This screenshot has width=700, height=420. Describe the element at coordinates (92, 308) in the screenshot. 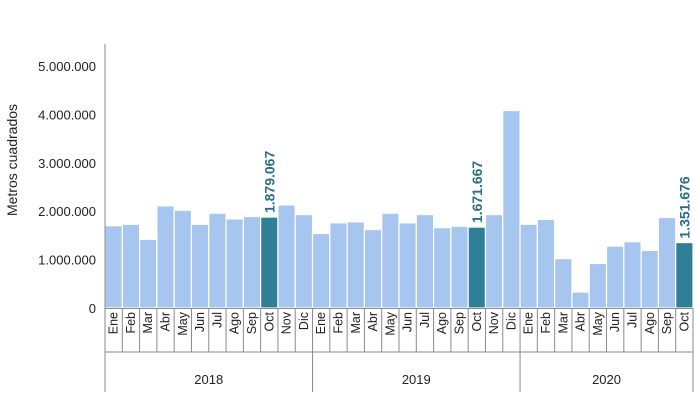

I see `y-tick-label: 0` at that location.